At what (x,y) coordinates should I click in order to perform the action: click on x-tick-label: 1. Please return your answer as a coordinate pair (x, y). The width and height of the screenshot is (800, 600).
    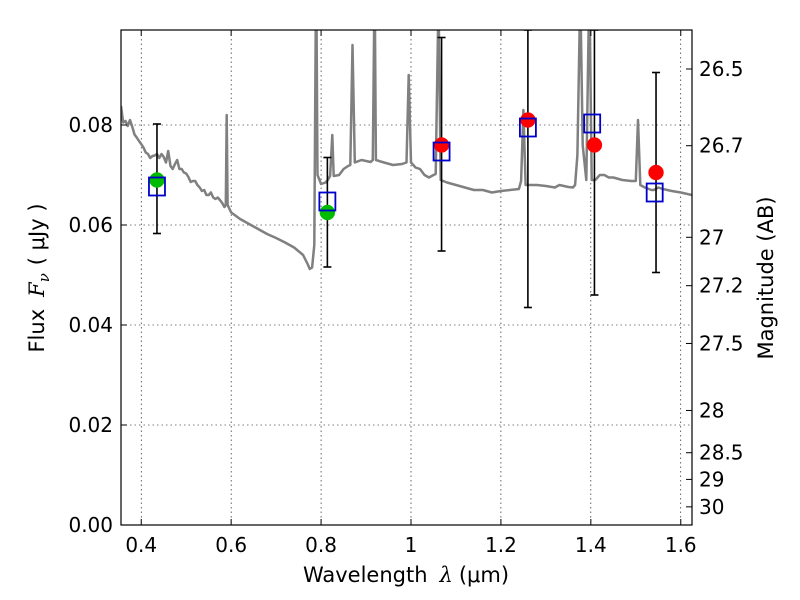
    Looking at the image, I should click on (411, 545).